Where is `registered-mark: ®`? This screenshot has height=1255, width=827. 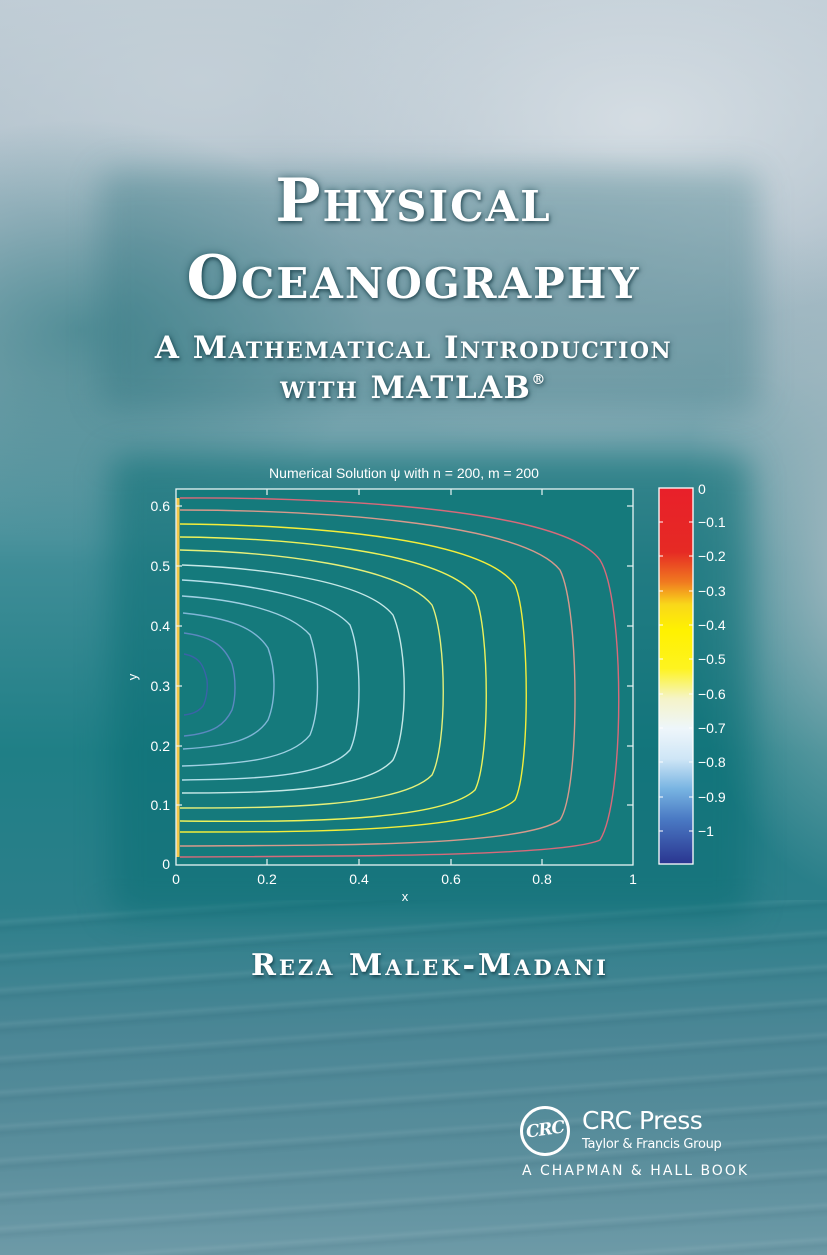
registered-mark: ® is located at coordinates (539, 380).